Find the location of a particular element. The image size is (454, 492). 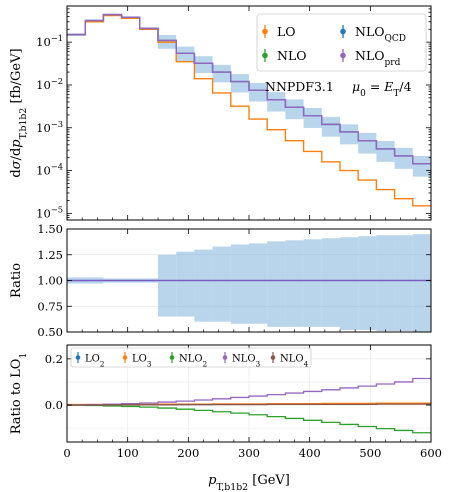

x-tick-label: 0 is located at coordinates (66, 453).